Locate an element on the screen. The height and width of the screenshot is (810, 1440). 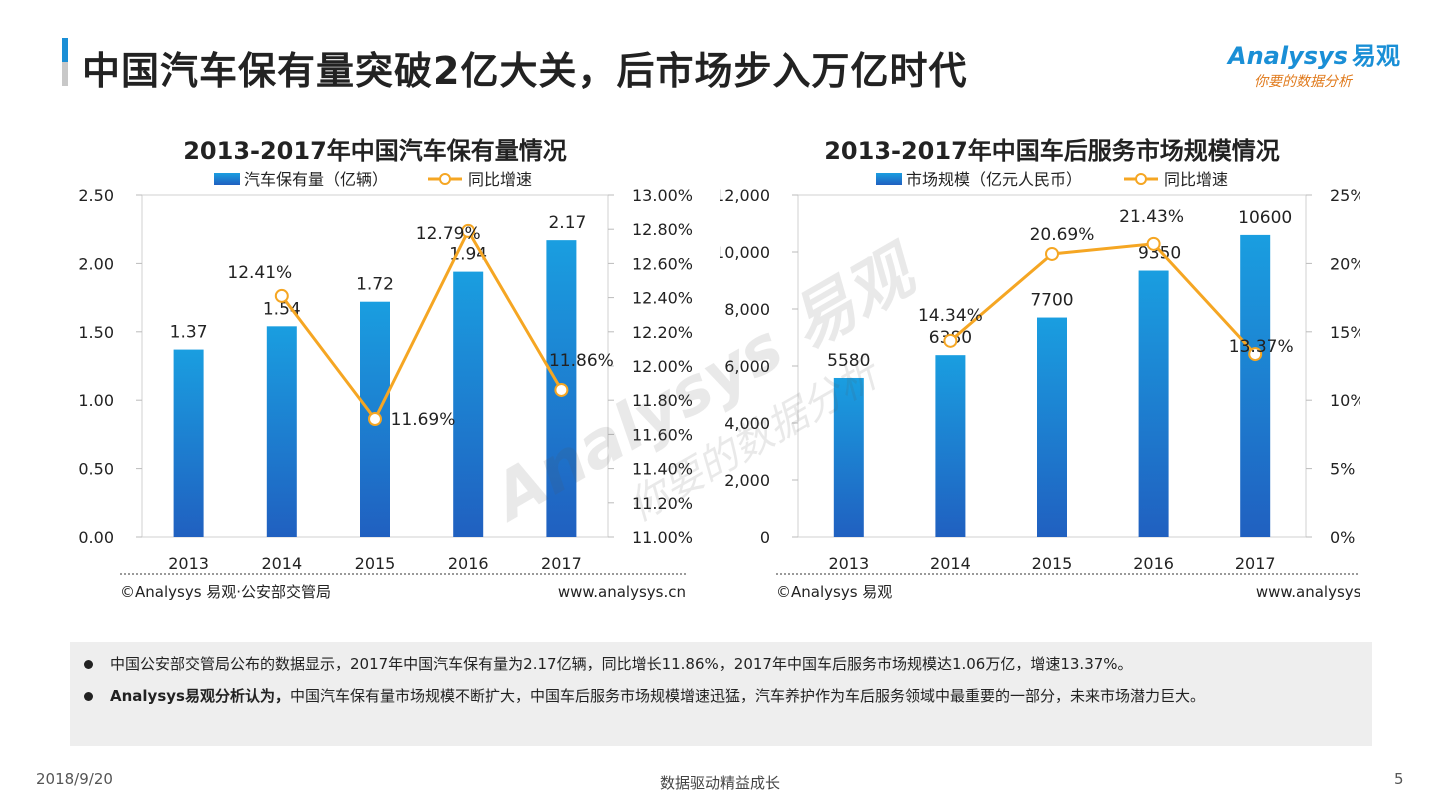
note-bullet-2-bold: Analysys易观分析认为， is located at coordinates (200, 696).